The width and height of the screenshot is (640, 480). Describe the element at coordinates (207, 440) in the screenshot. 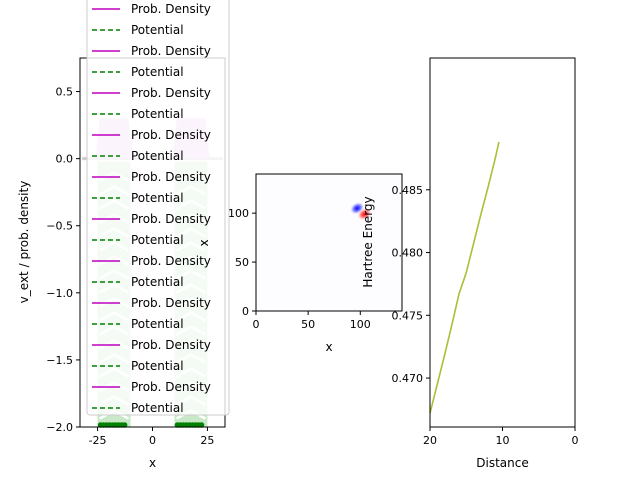

I see `p1-xtick-label: 25` at that location.